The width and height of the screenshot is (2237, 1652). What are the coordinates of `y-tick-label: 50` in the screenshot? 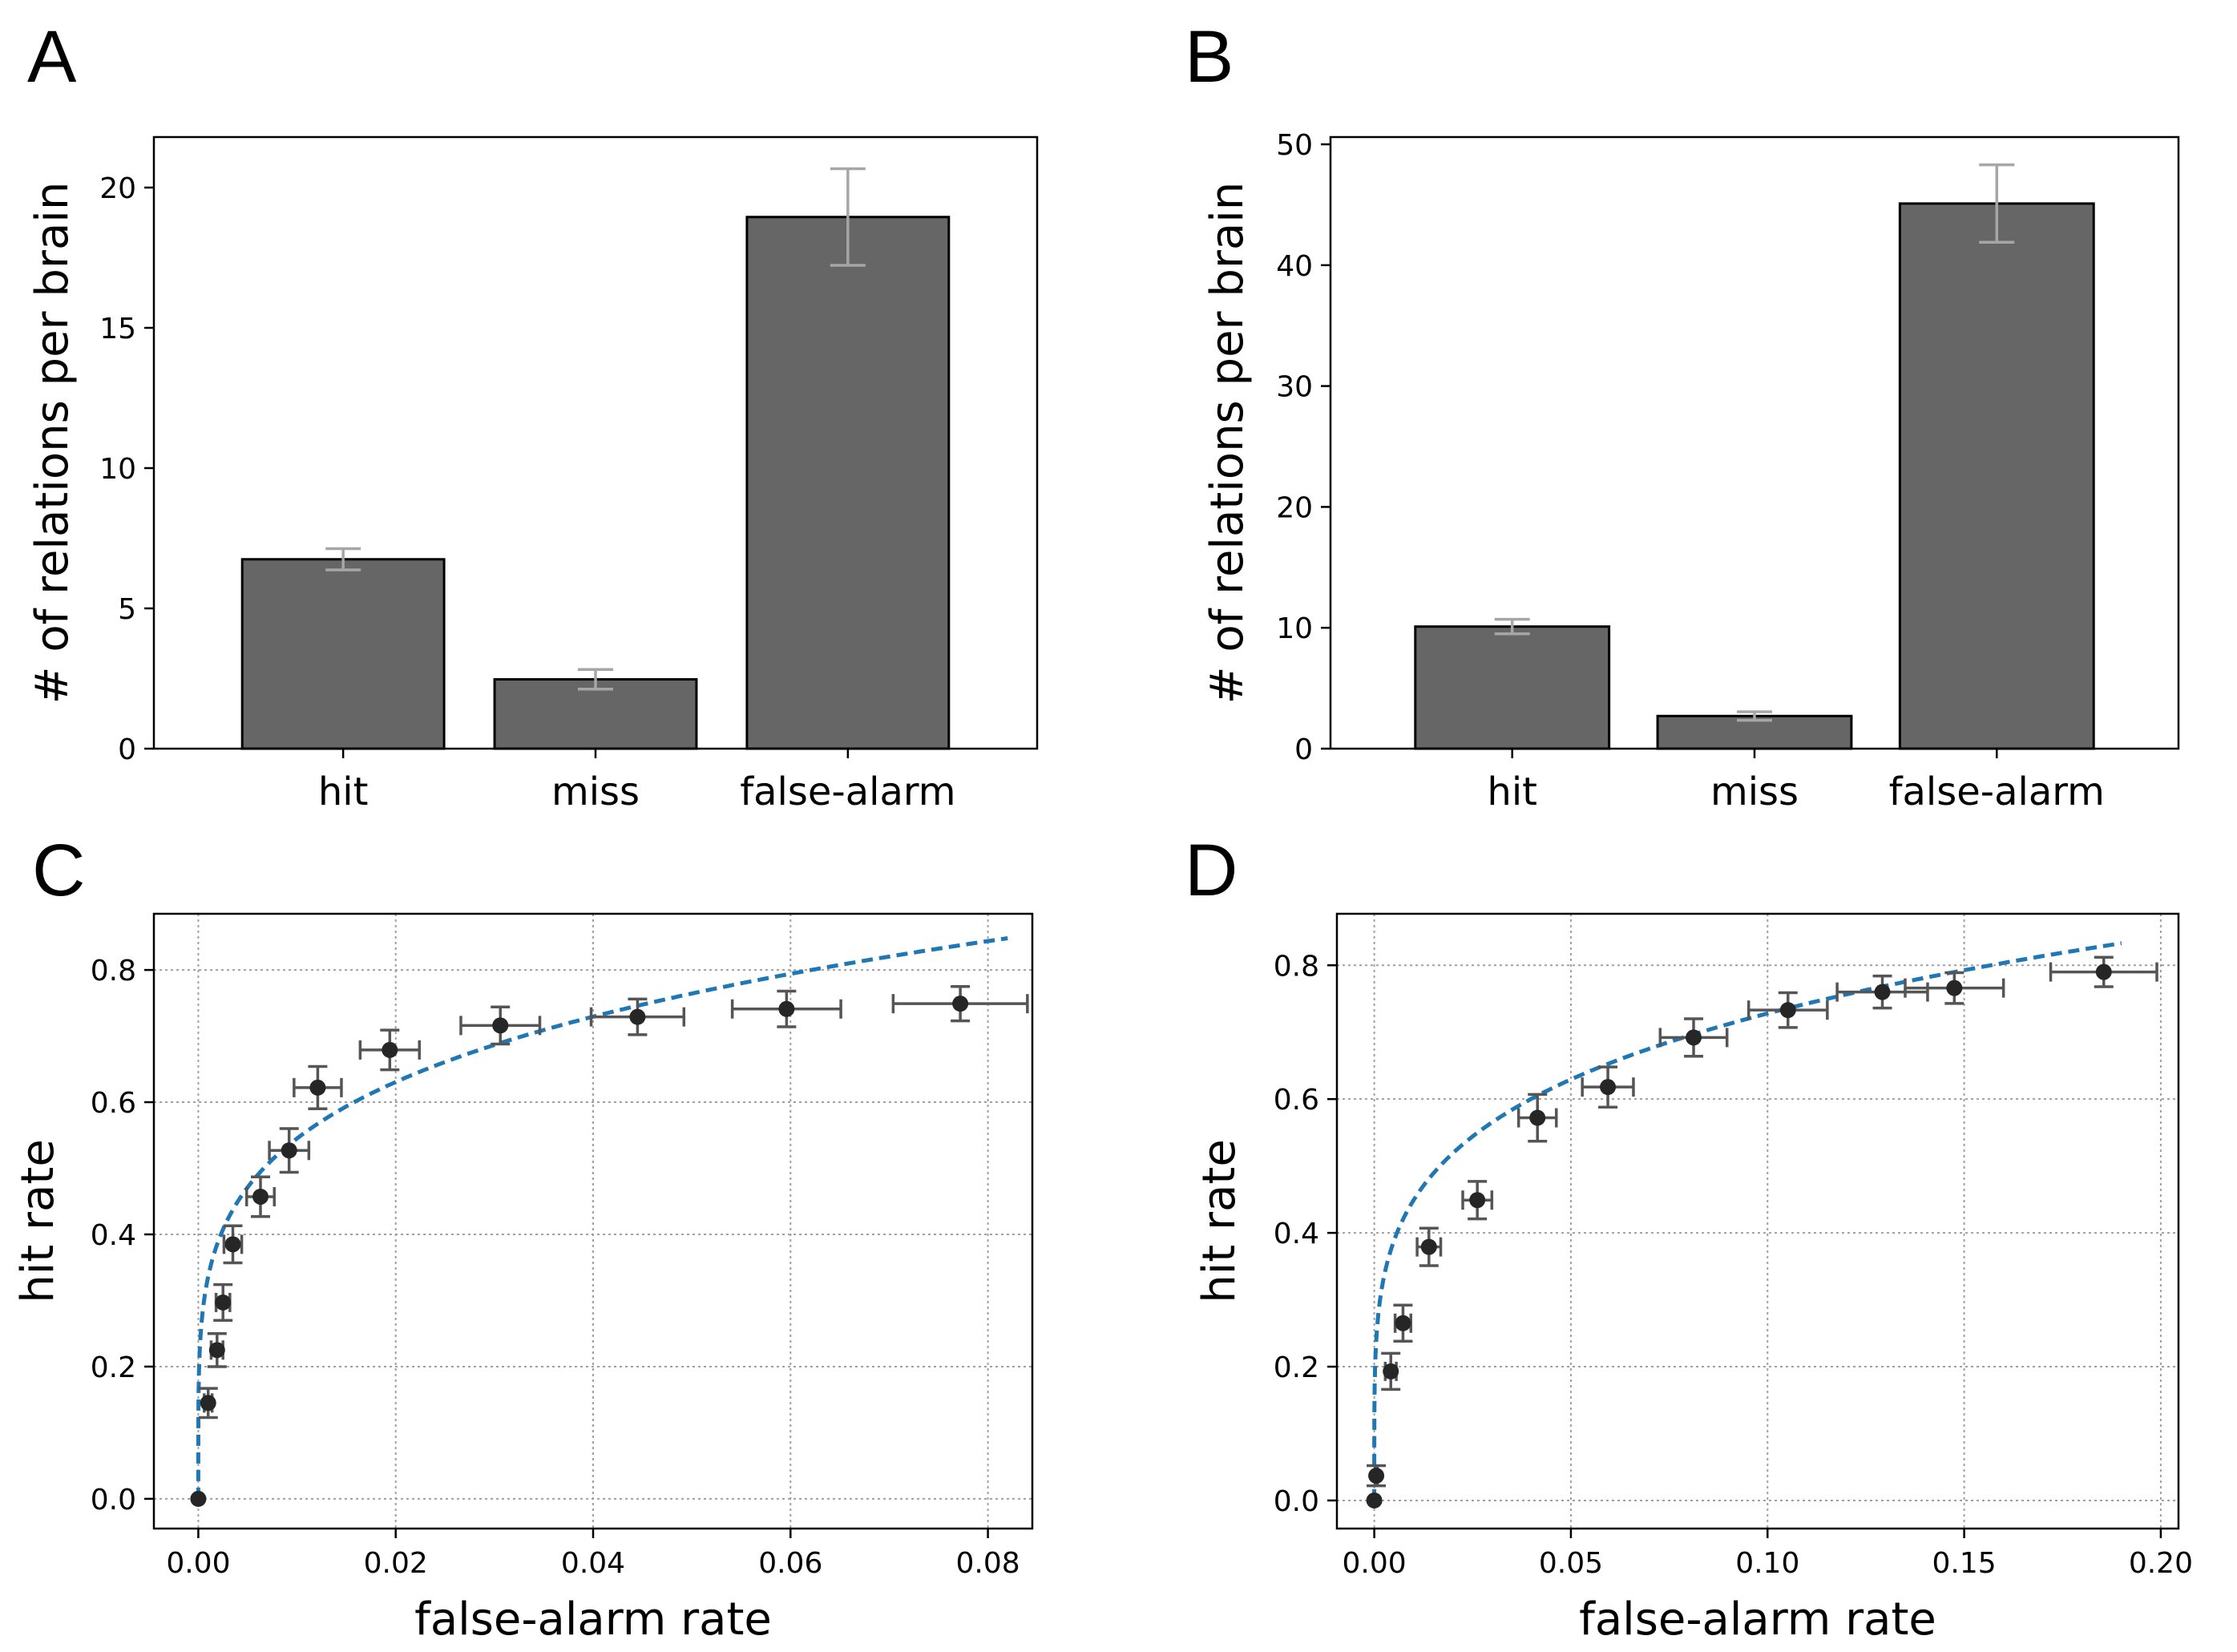 It's located at (1294, 145).